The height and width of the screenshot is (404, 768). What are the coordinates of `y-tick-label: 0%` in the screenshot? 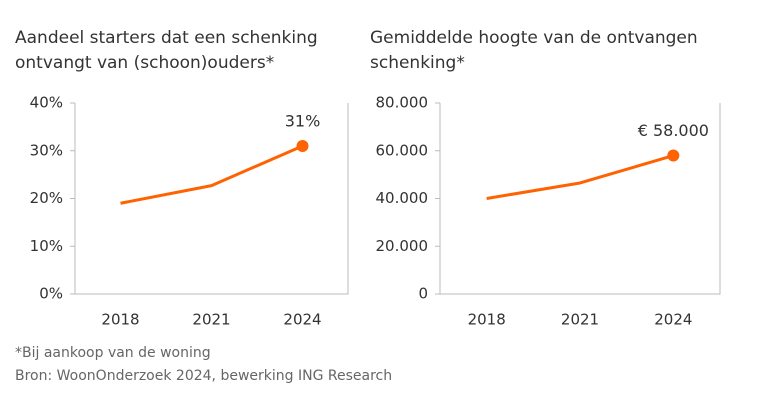 It's located at (51, 294).